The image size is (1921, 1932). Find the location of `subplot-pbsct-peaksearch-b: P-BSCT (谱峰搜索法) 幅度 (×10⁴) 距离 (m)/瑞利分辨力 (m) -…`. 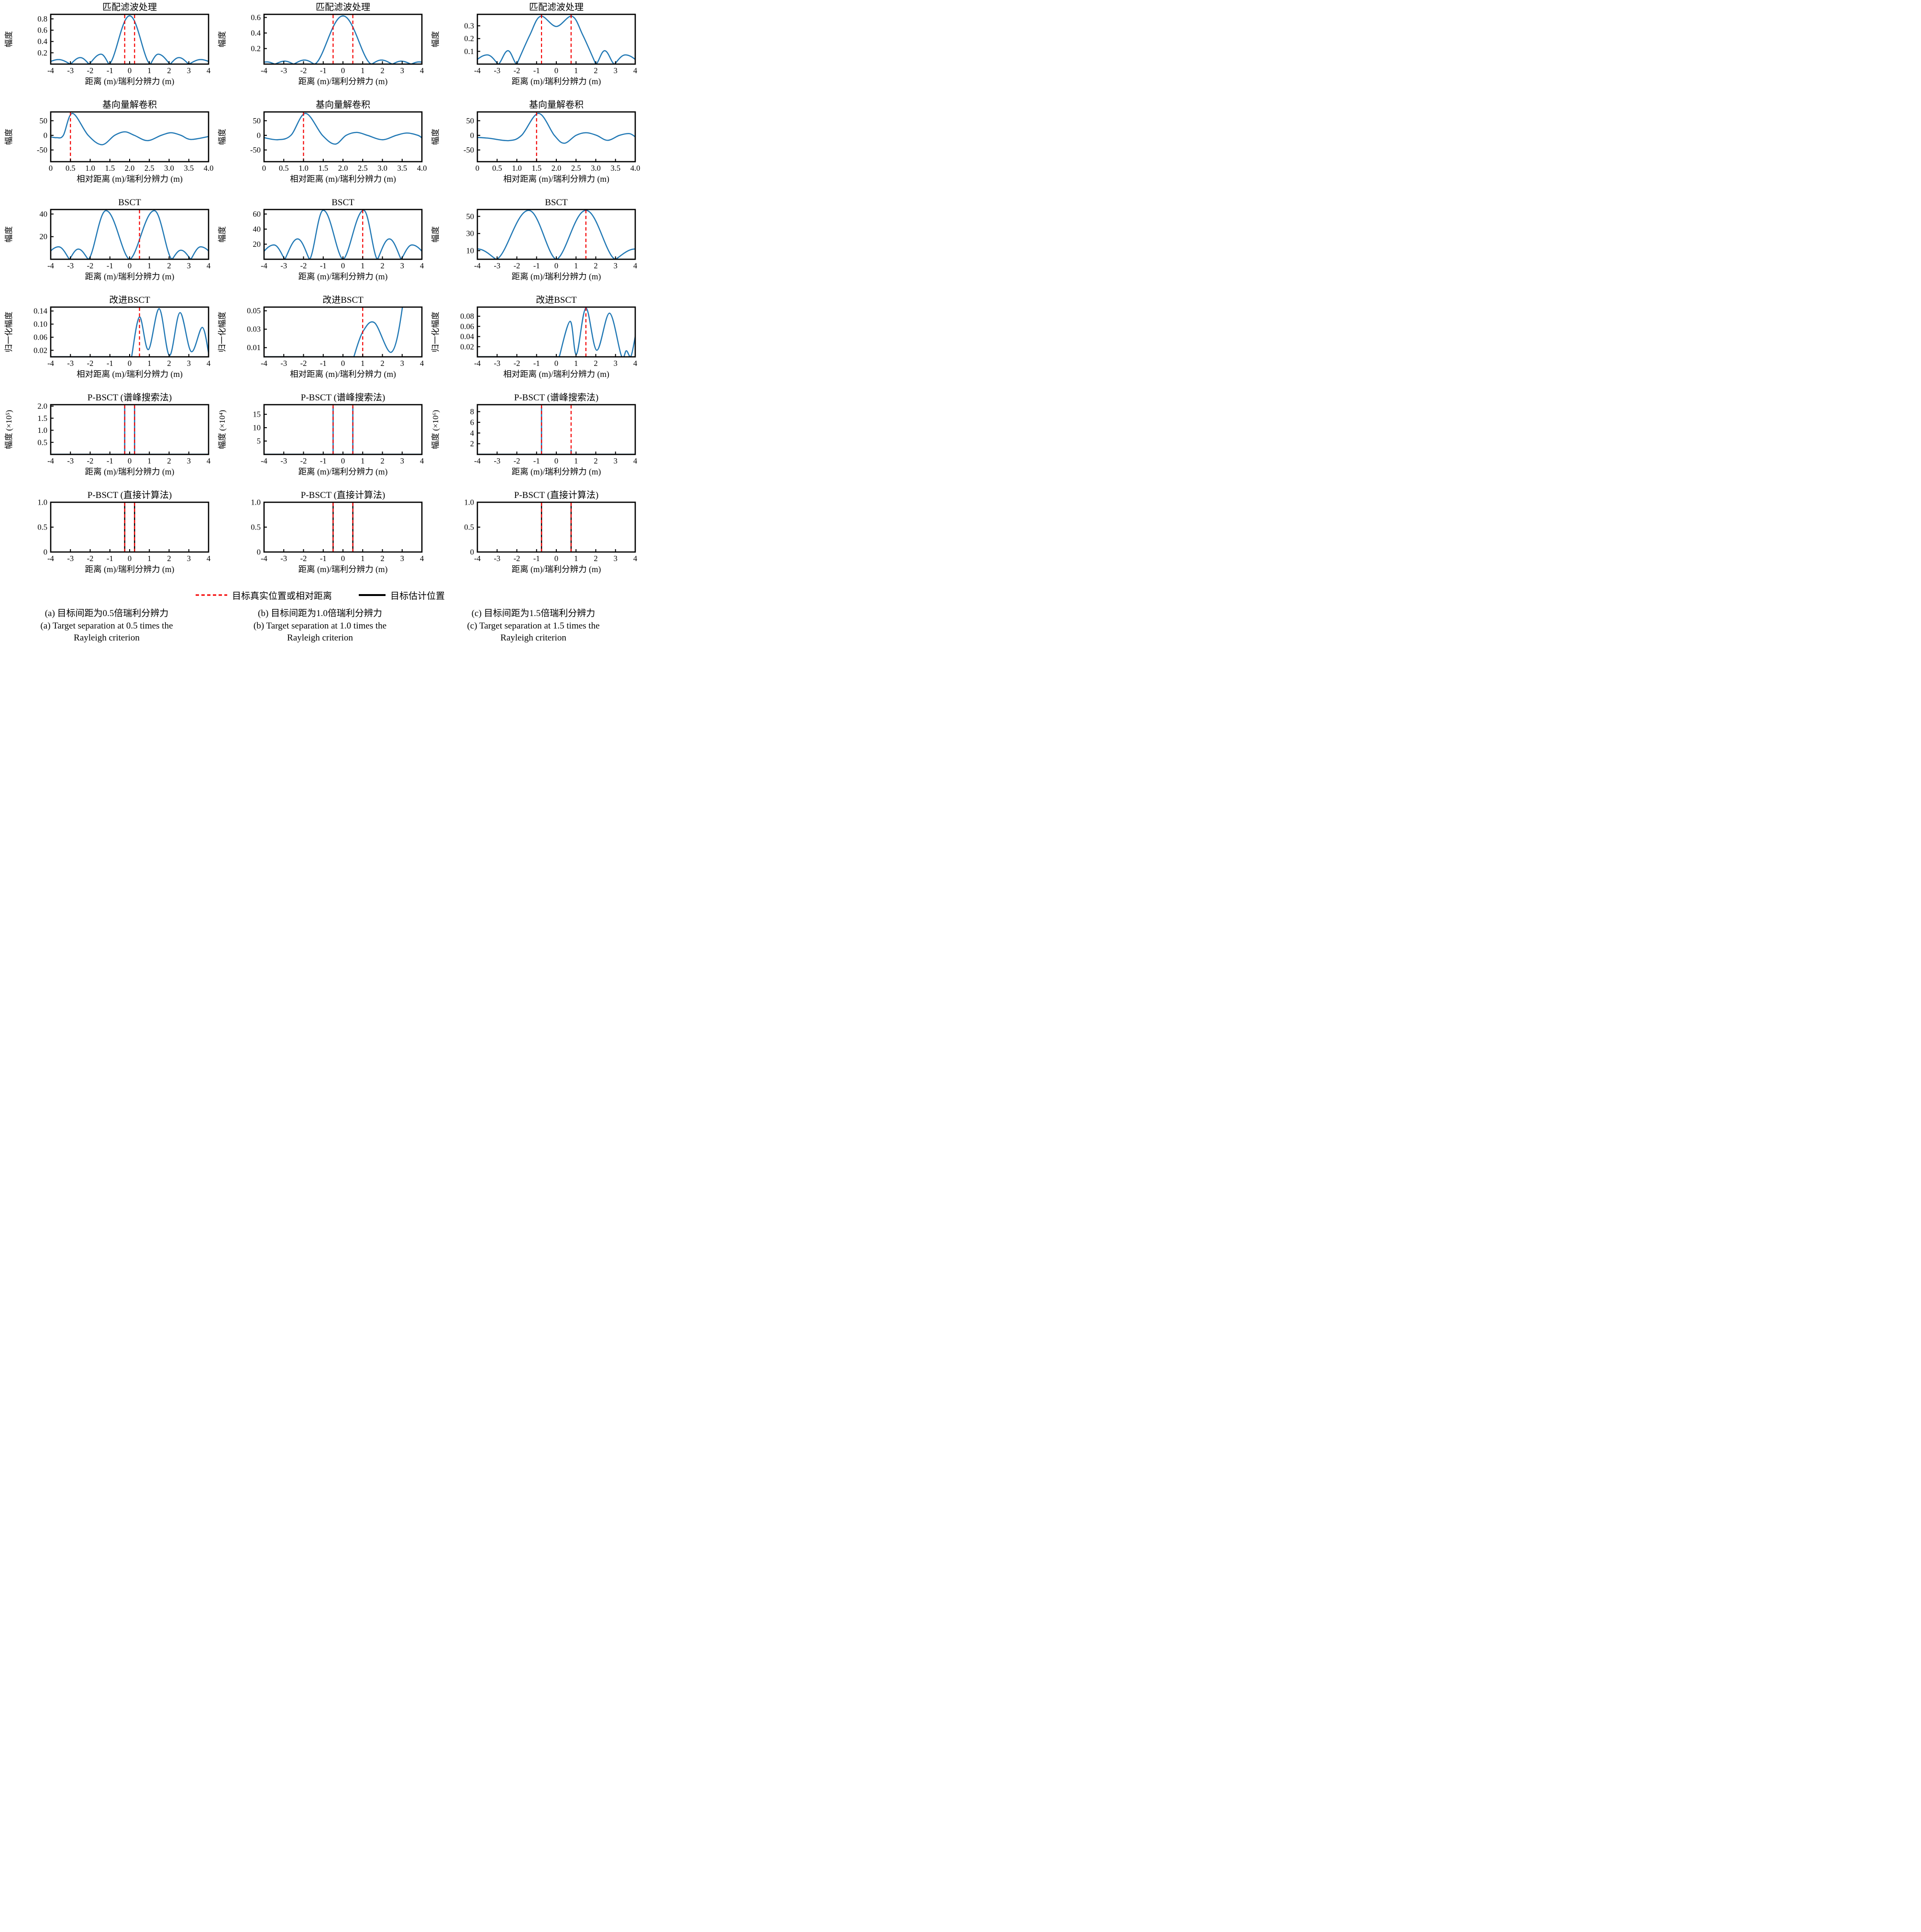

subplot-pbsct-peaksearch-b: P-BSCT (谱峰搜索法) 幅度 (×10⁴) 距离 (m)/瑞利分辨力 (m) -… is located at coordinates (320, 438).